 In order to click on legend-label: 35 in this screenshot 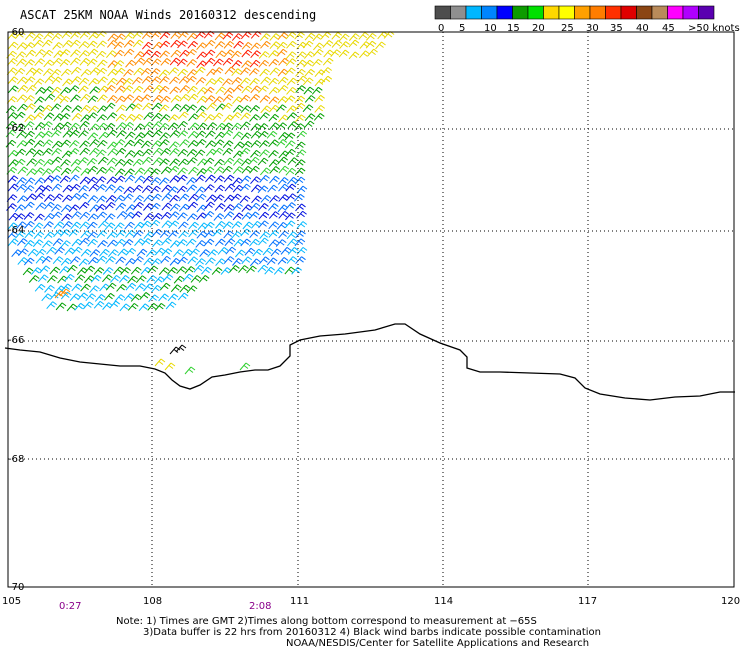, I will do `click(616, 28)`.